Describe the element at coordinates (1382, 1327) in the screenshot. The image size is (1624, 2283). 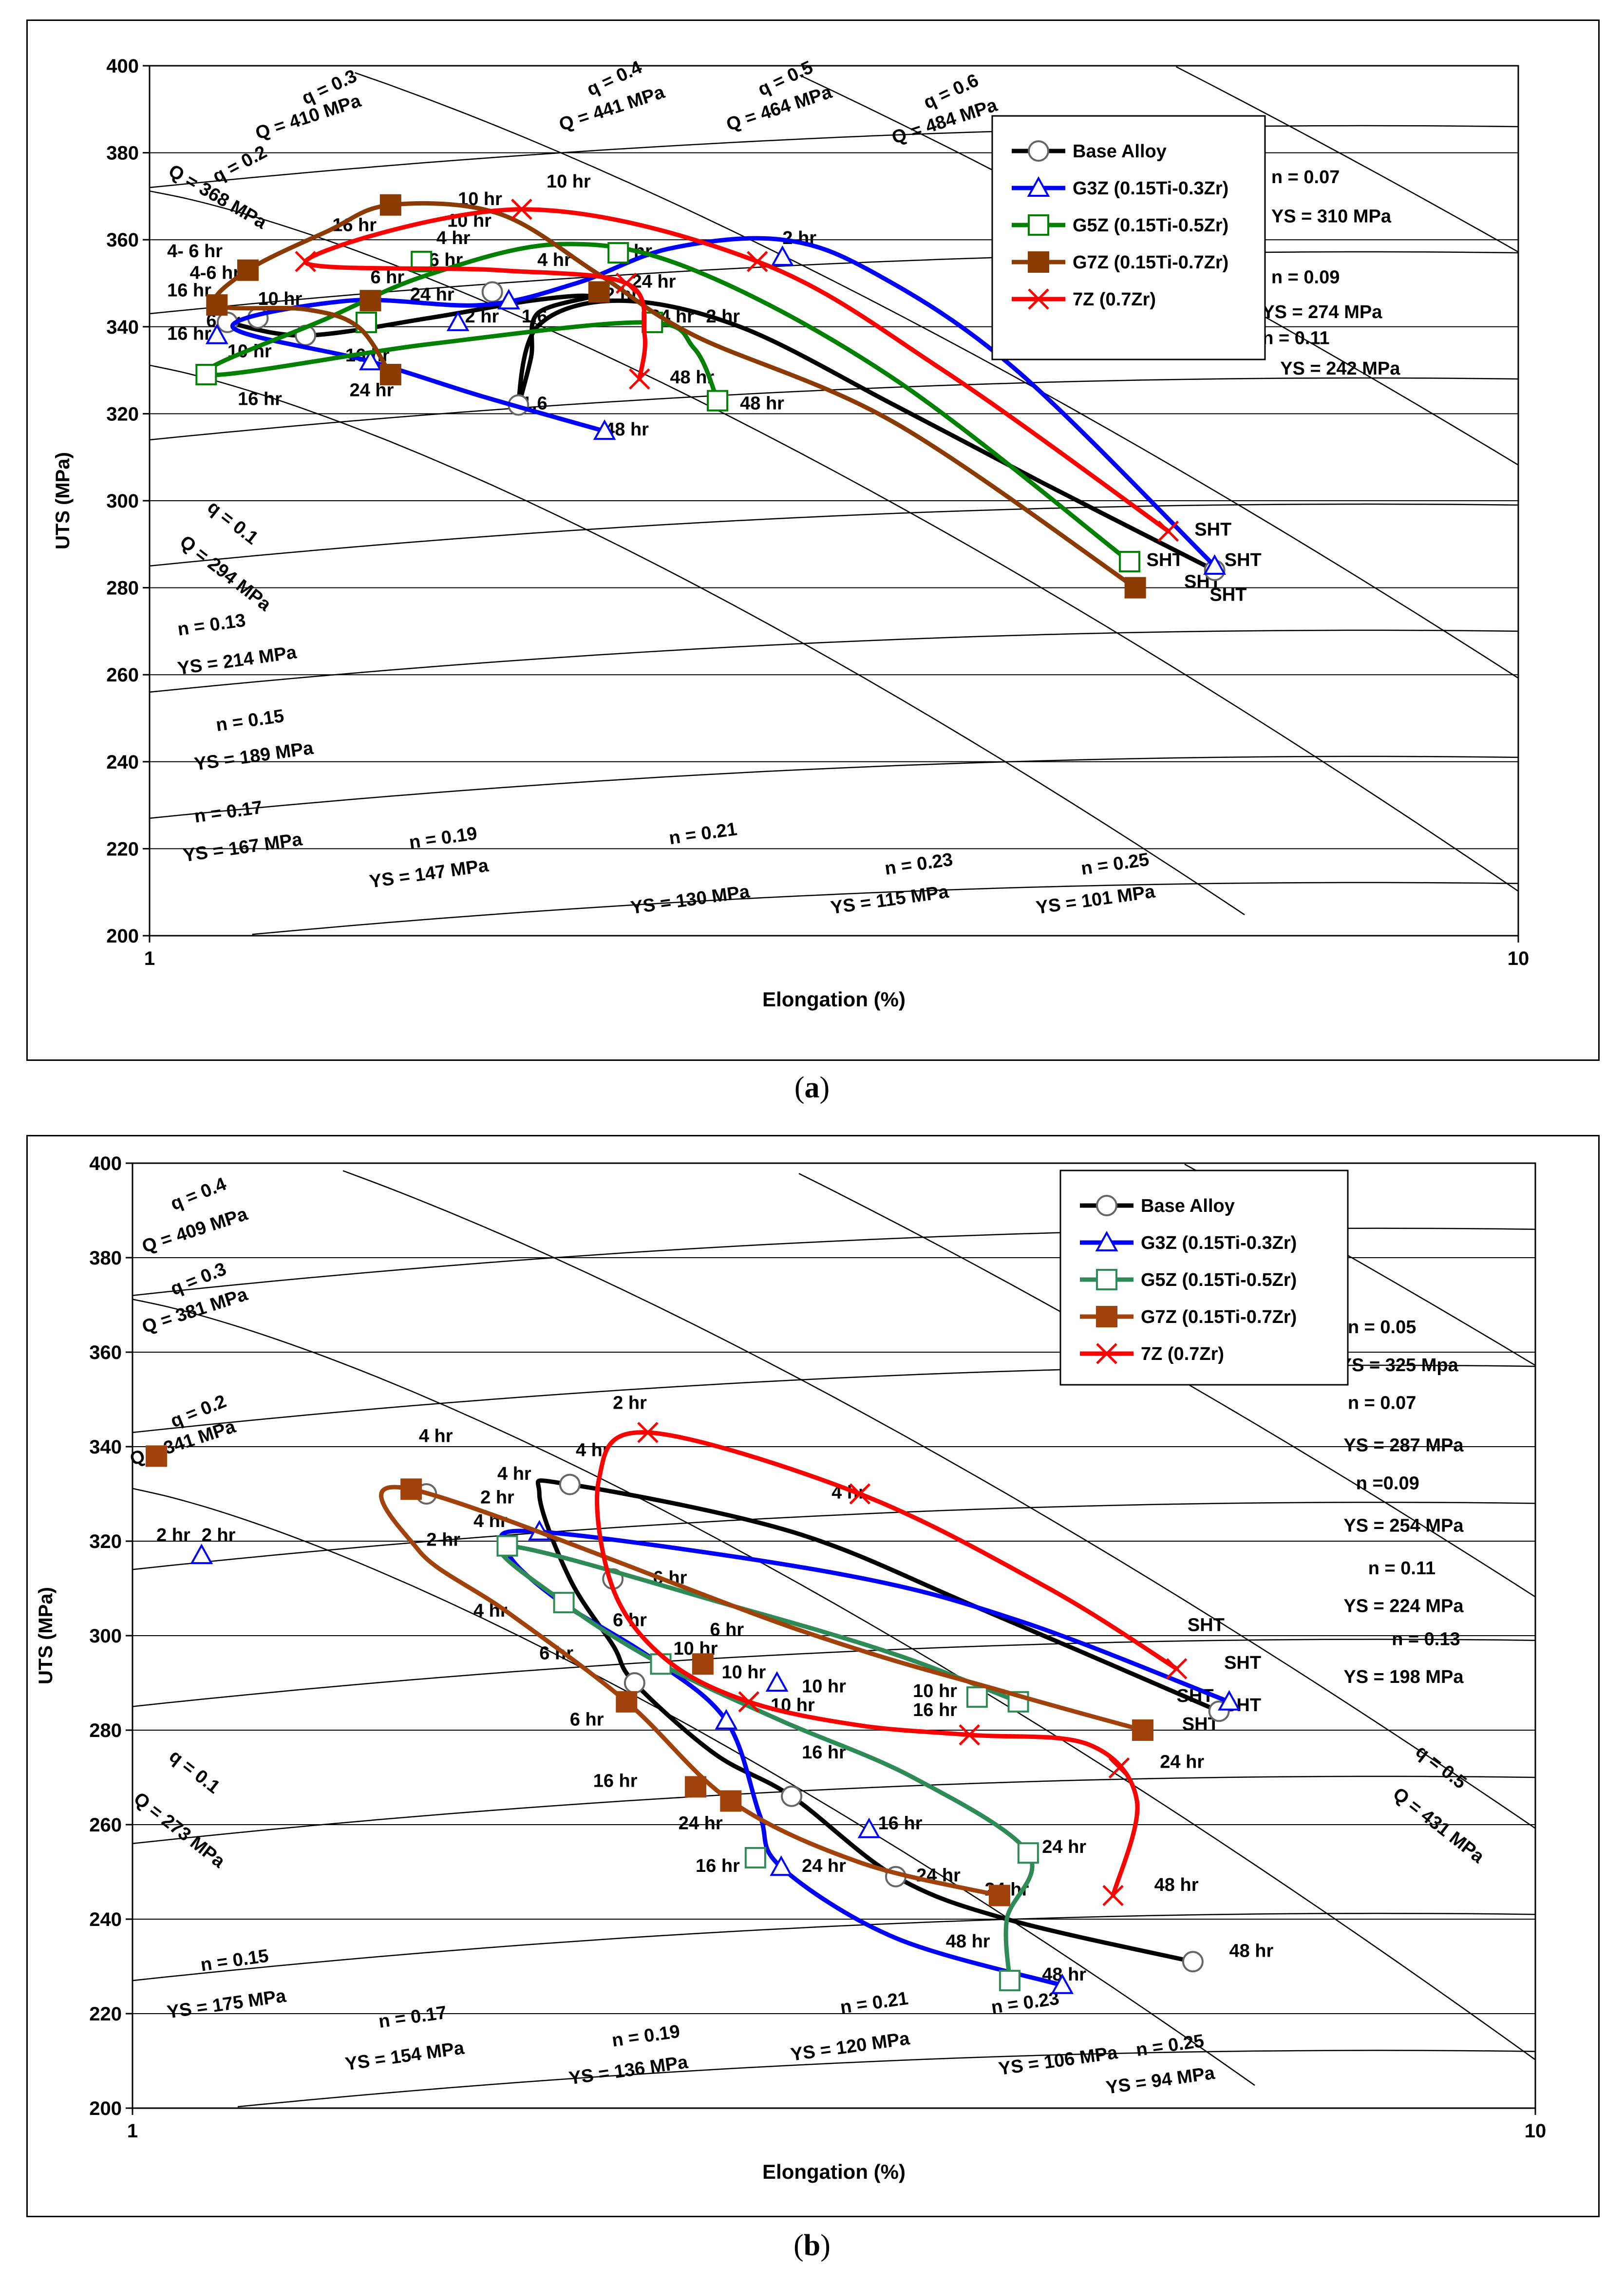
I see `annotation-label: n = 0.05` at that location.